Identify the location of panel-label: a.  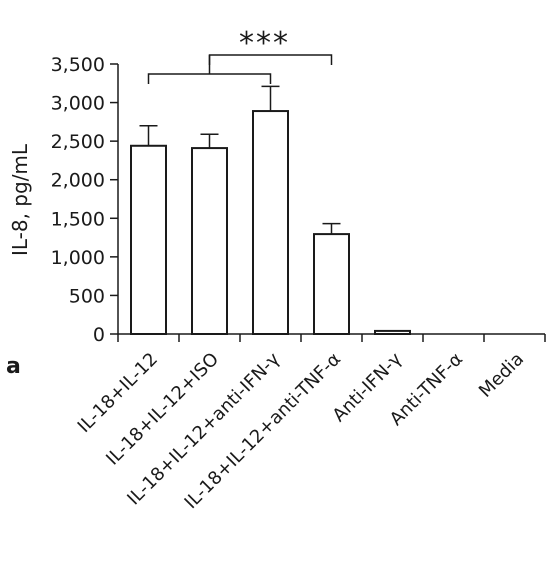
(13, 366).